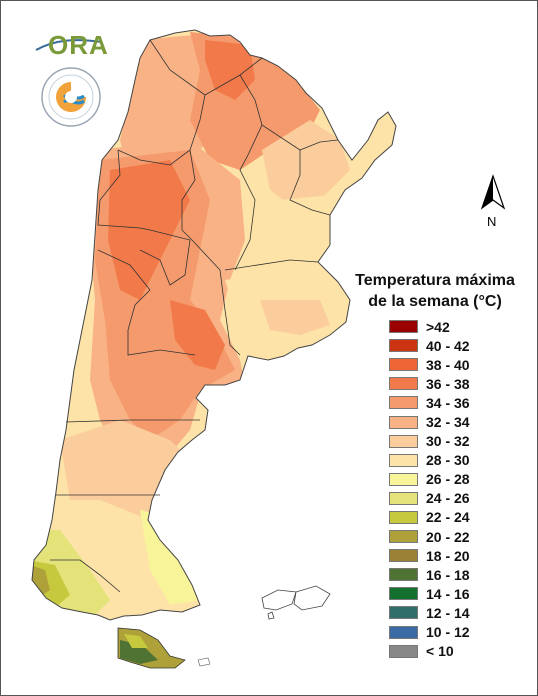 This screenshot has height=696, width=538. I want to click on legend-label: 32 - 34, so click(448, 422).